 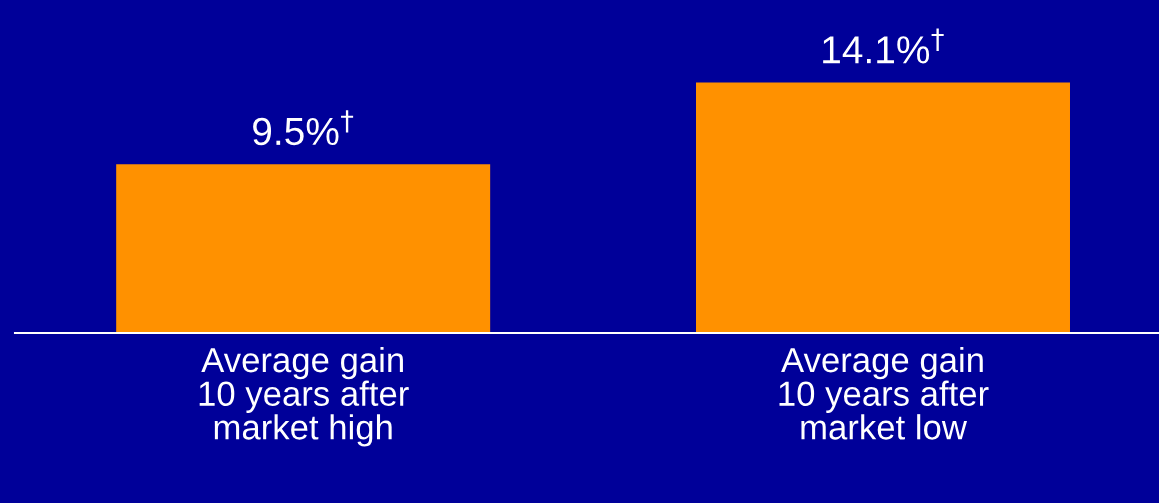 What do you see at coordinates (304, 396) in the screenshot?
I see `x-tick-label: Average gain 10 years after market high` at bounding box center [304, 396].